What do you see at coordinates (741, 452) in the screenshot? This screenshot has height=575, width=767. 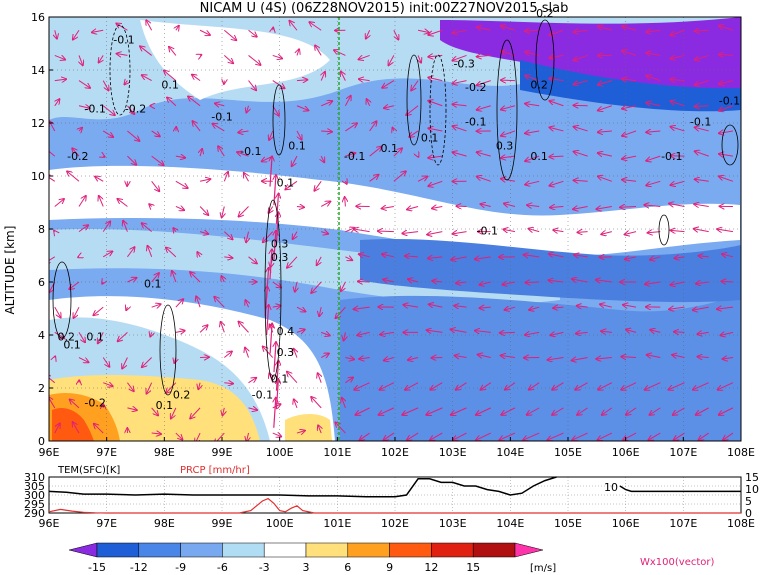 I see `x-tick-label: 108E` at bounding box center [741, 452].